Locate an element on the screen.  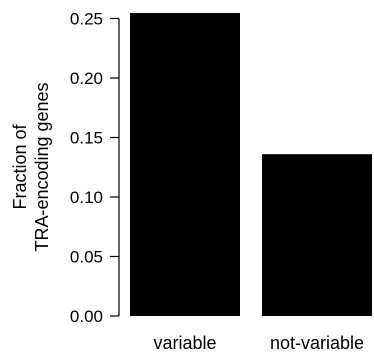
bar-not-variable is located at coordinates (317, 235).